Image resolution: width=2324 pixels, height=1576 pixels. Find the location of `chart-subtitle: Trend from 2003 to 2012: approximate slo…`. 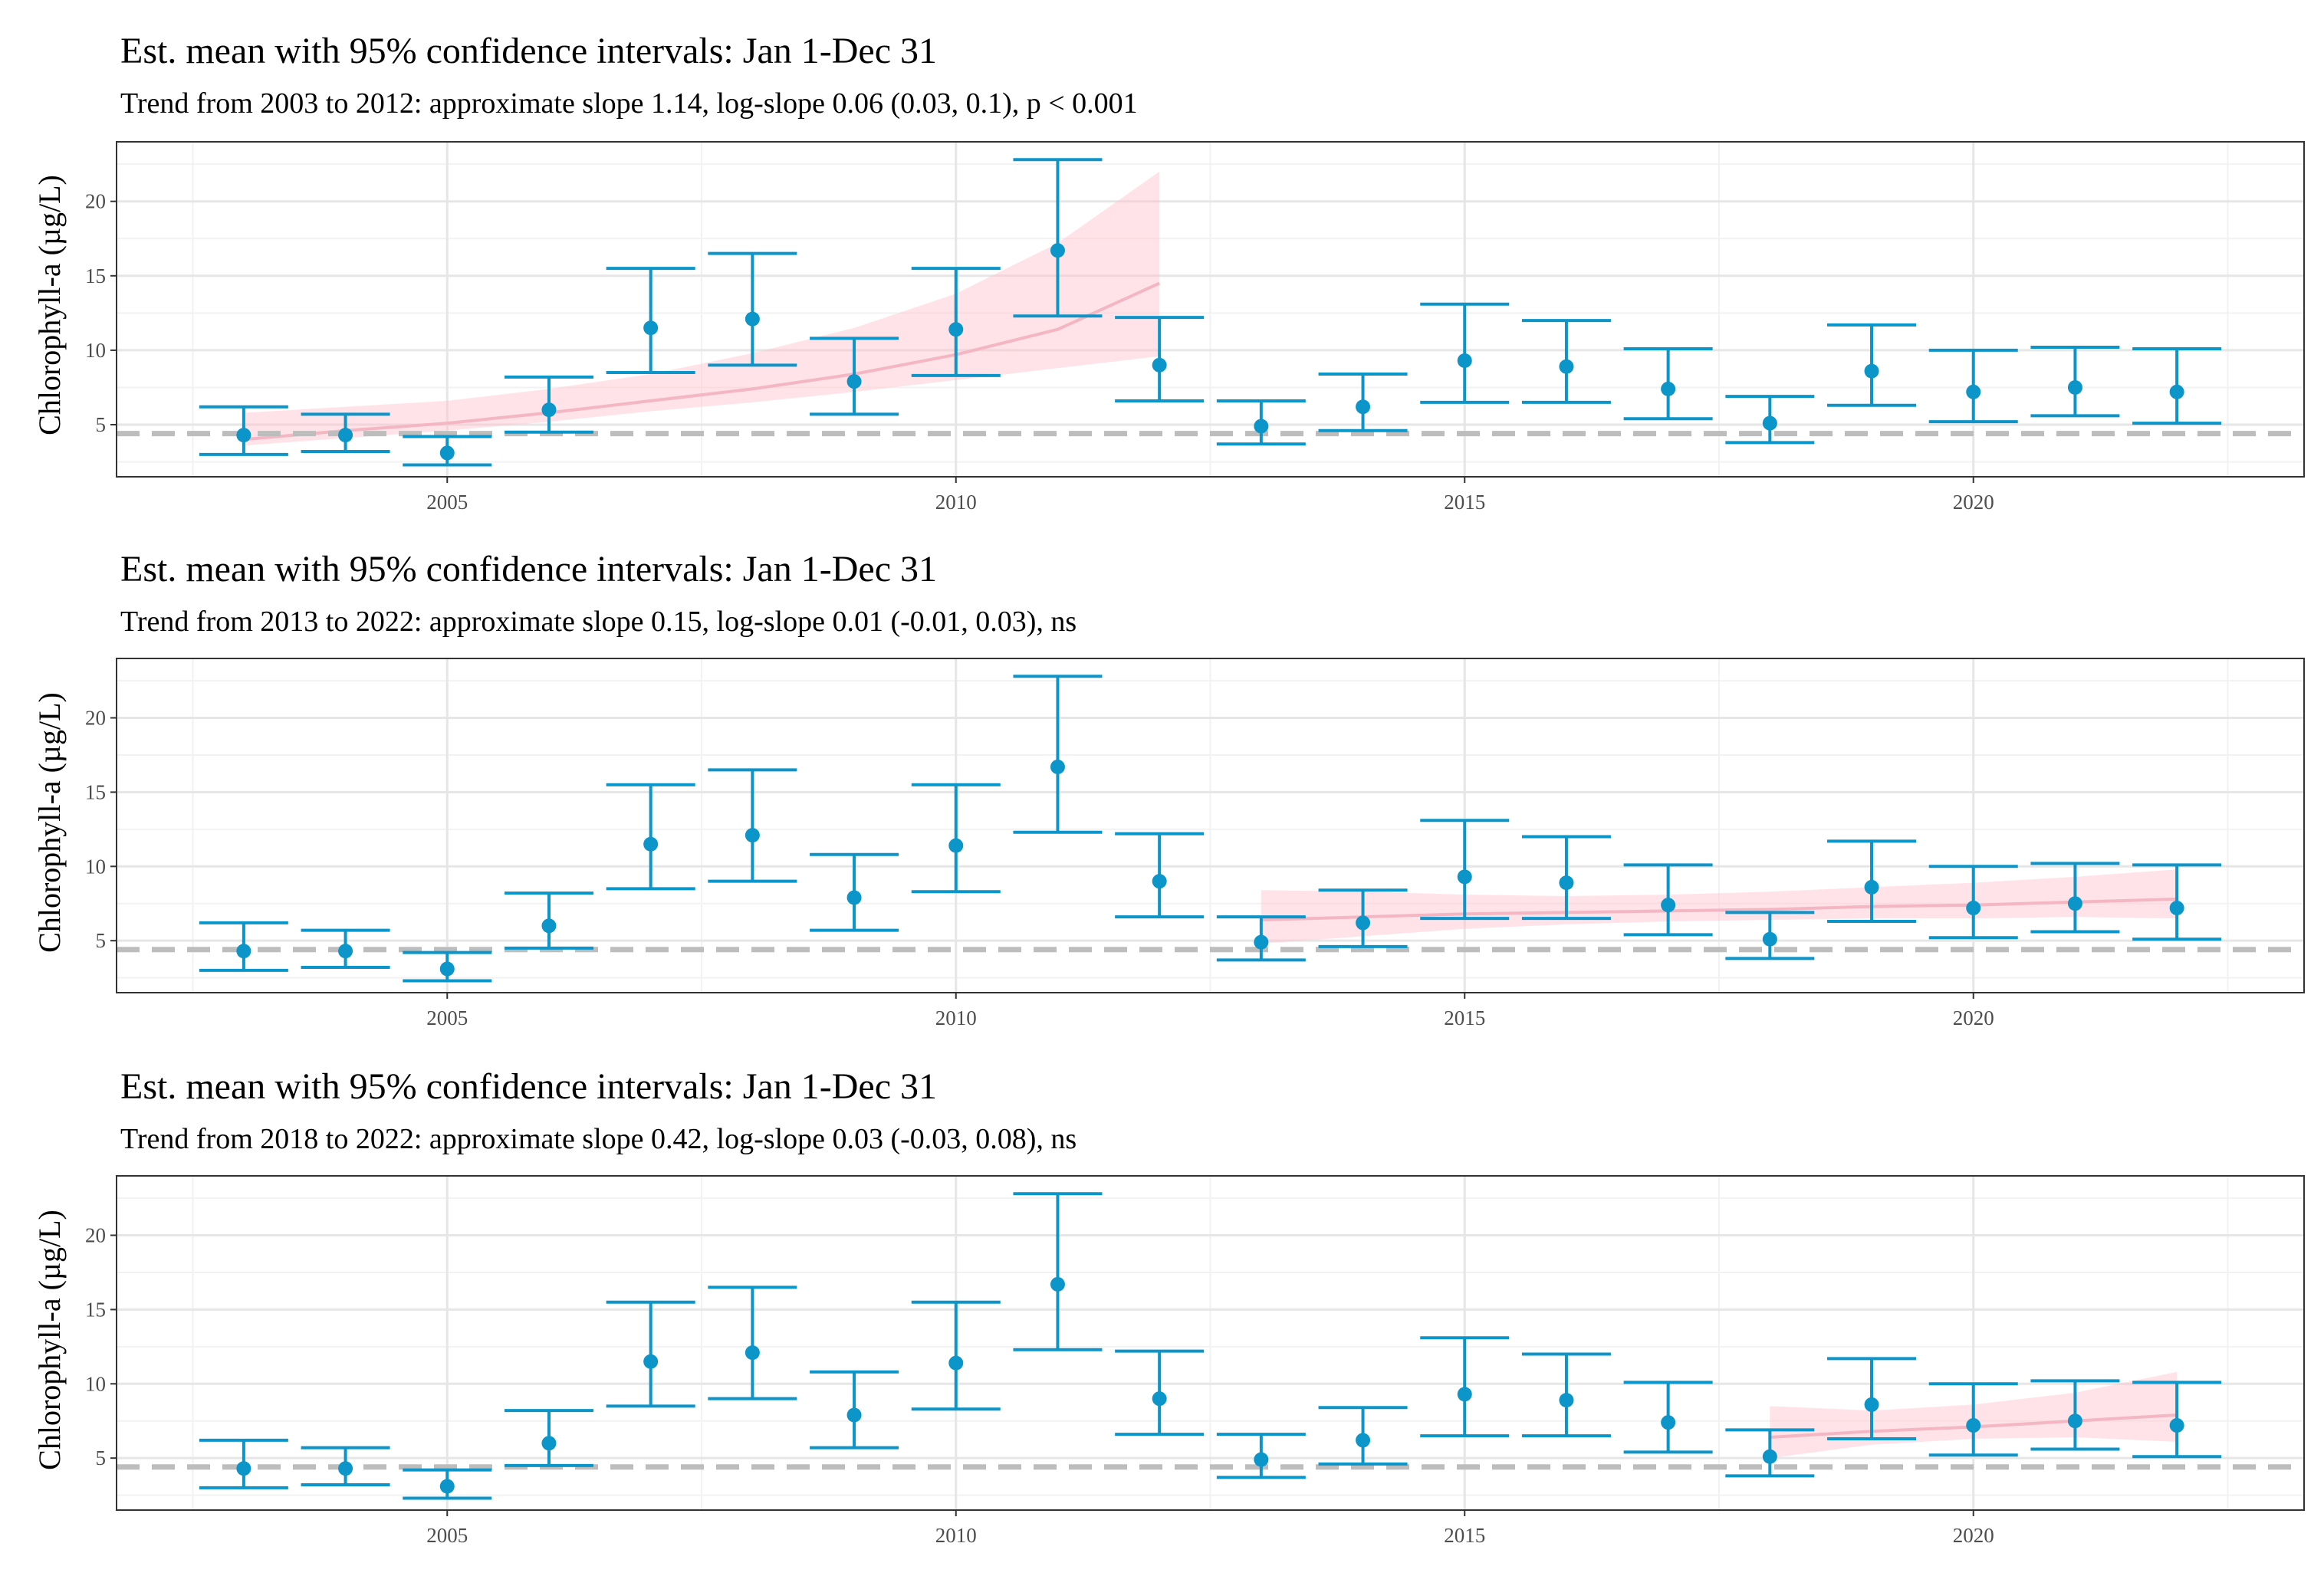

chart-subtitle: Trend from 2003 to 2012: approximate slo… is located at coordinates (629, 103).